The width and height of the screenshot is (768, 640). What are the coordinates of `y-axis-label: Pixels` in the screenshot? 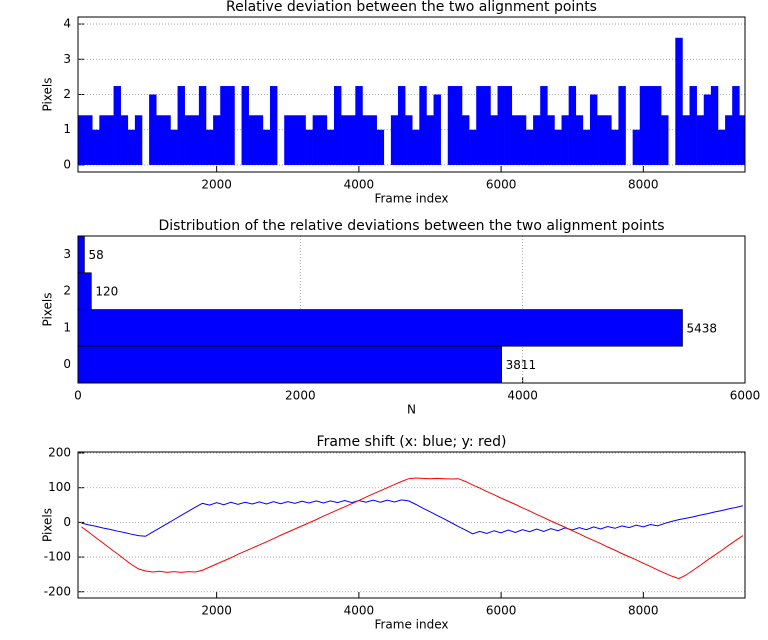 It's located at (48, 309).